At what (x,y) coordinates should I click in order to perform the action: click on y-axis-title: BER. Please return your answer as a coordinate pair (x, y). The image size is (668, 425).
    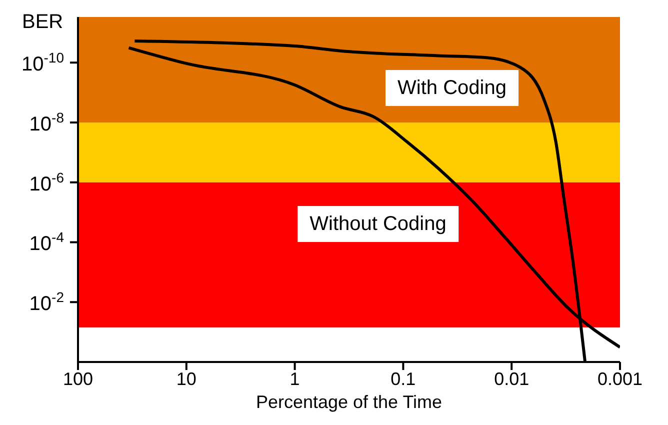
    Looking at the image, I should click on (43, 22).